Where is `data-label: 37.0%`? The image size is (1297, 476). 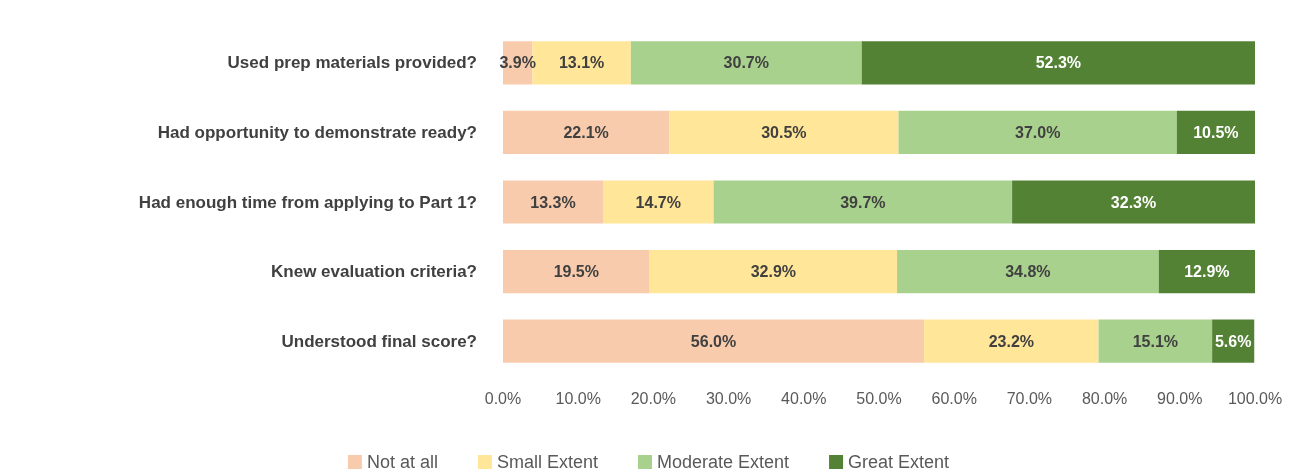
data-label: 37.0% is located at coordinates (1037, 132).